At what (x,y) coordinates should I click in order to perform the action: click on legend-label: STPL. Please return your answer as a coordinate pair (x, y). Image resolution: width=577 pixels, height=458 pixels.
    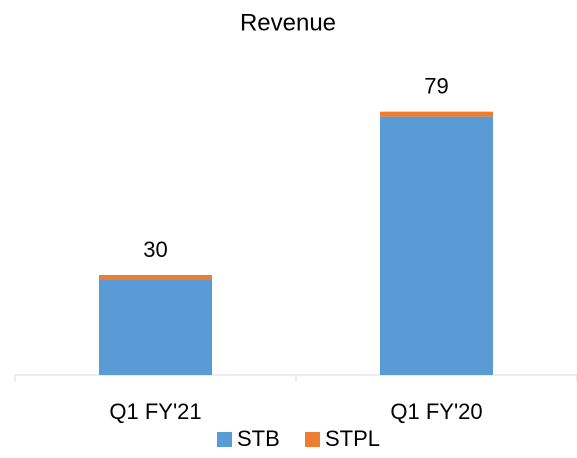
    Looking at the image, I should click on (352, 438).